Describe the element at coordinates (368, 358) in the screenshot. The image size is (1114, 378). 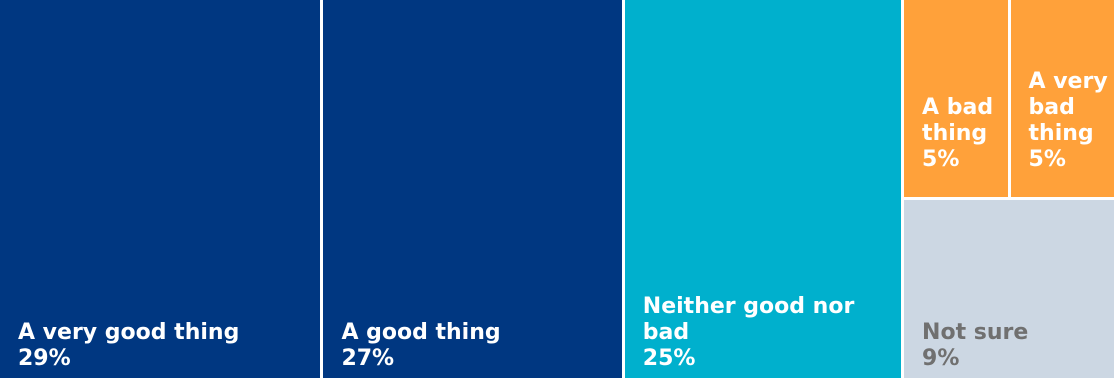
I see `cell-value-label: 27%` at that location.